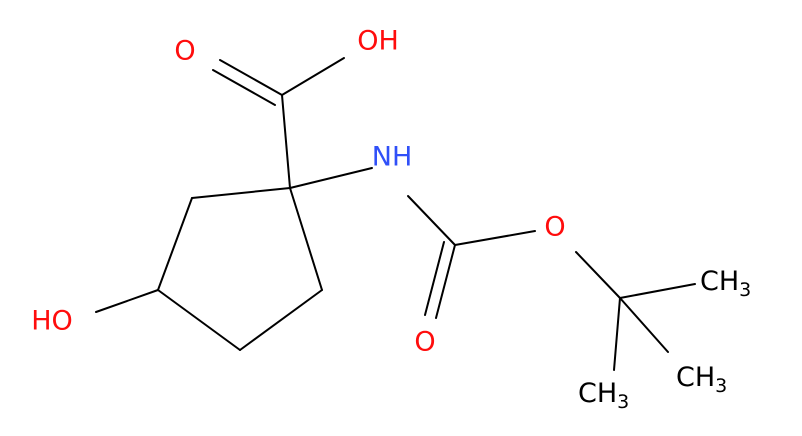  What do you see at coordinates (378, 41) in the screenshot?
I see `atom-label: OH` at bounding box center [378, 41].